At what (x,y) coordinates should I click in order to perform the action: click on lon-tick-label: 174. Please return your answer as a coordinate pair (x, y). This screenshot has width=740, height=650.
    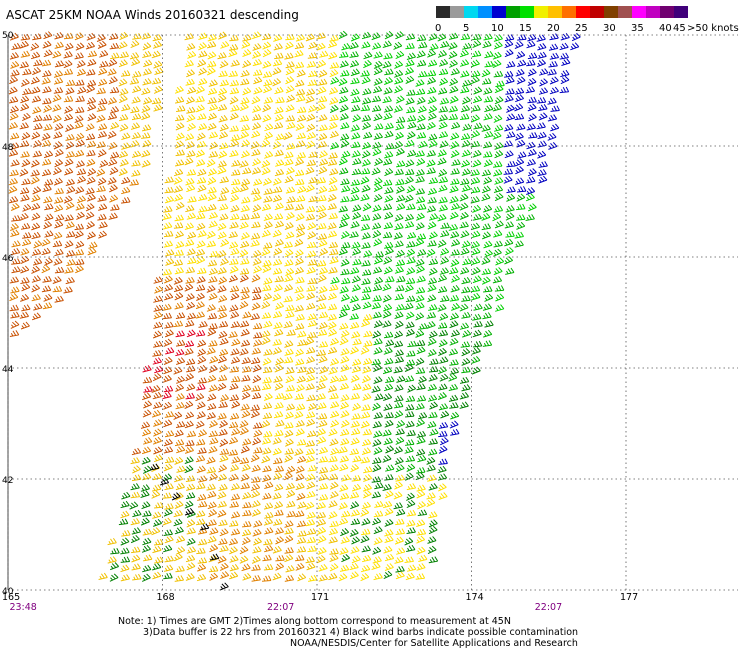
    Looking at the image, I should click on (475, 597).